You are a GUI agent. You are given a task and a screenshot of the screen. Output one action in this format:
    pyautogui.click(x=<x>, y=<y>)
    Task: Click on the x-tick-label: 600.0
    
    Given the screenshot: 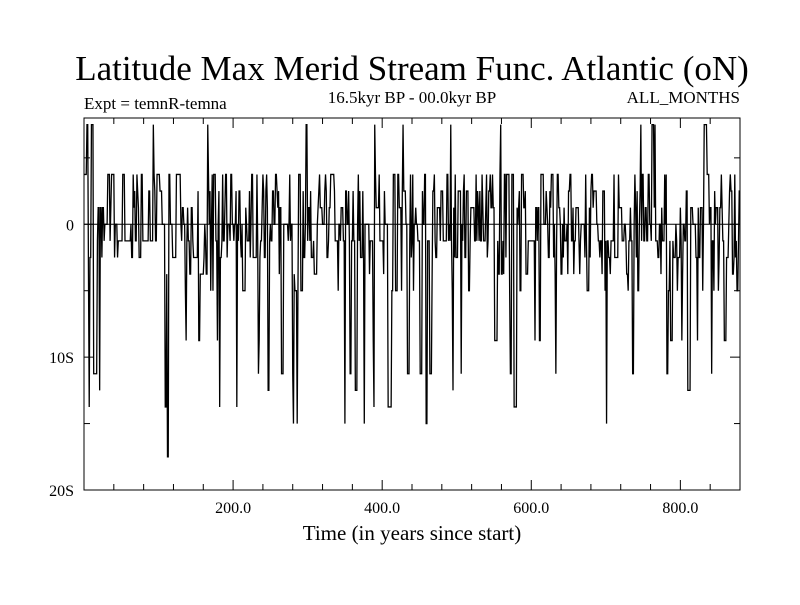 What is the action you would take?
    pyautogui.click(x=531, y=508)
    